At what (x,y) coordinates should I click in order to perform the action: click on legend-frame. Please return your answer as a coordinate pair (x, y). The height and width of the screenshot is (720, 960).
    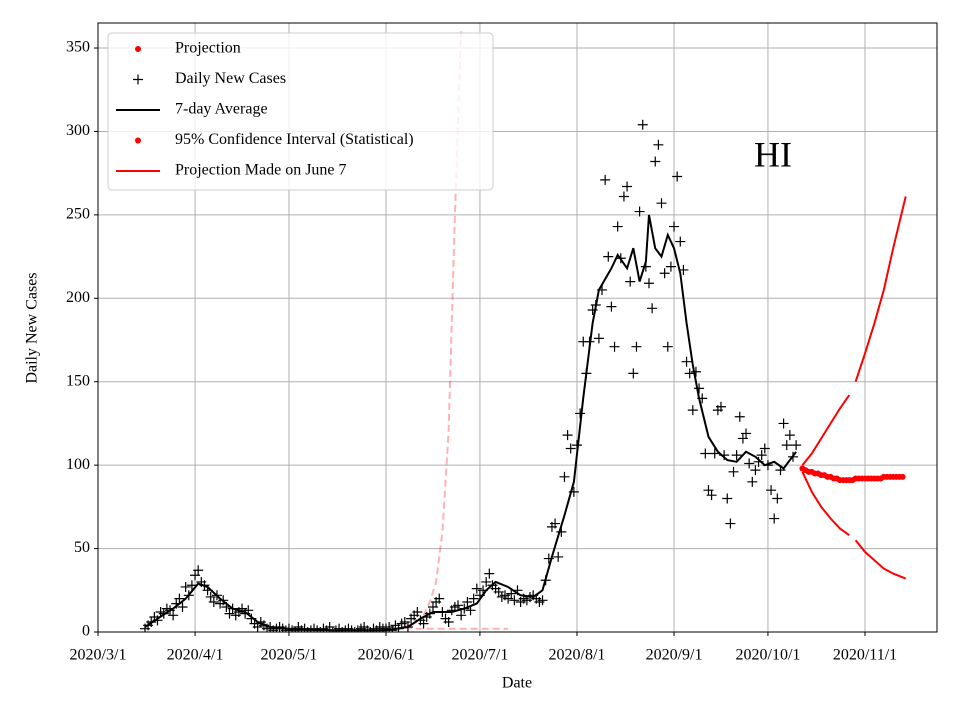
    Looking at the image, I should click on (300, 111).